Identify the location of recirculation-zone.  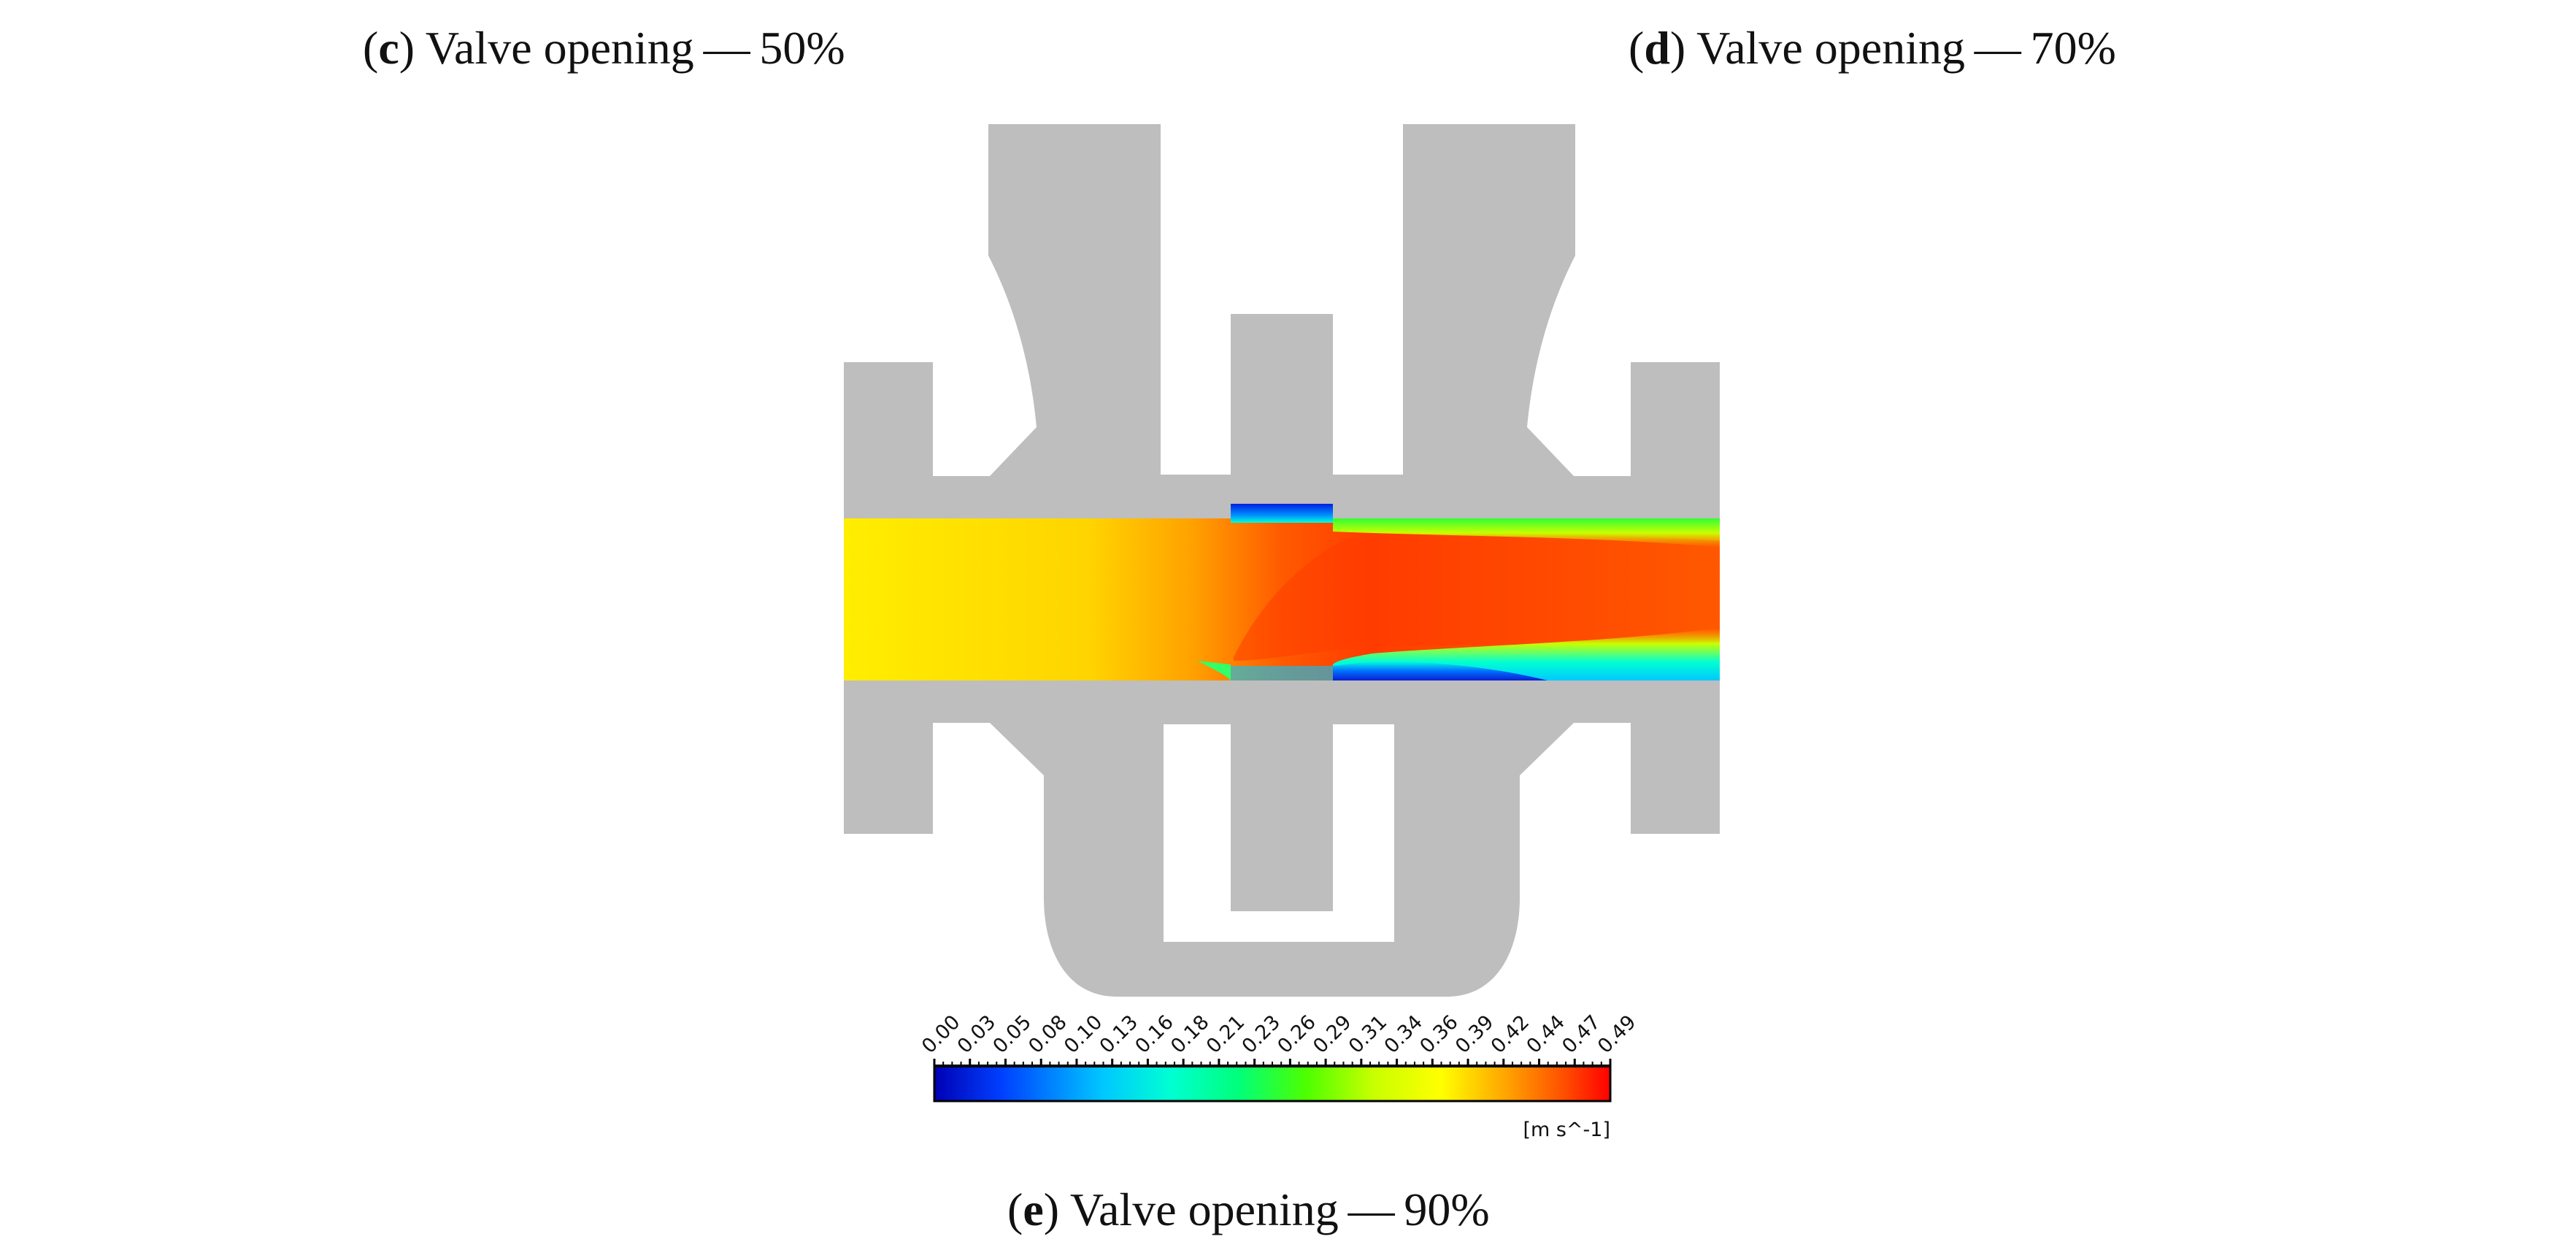
(1440, 670).